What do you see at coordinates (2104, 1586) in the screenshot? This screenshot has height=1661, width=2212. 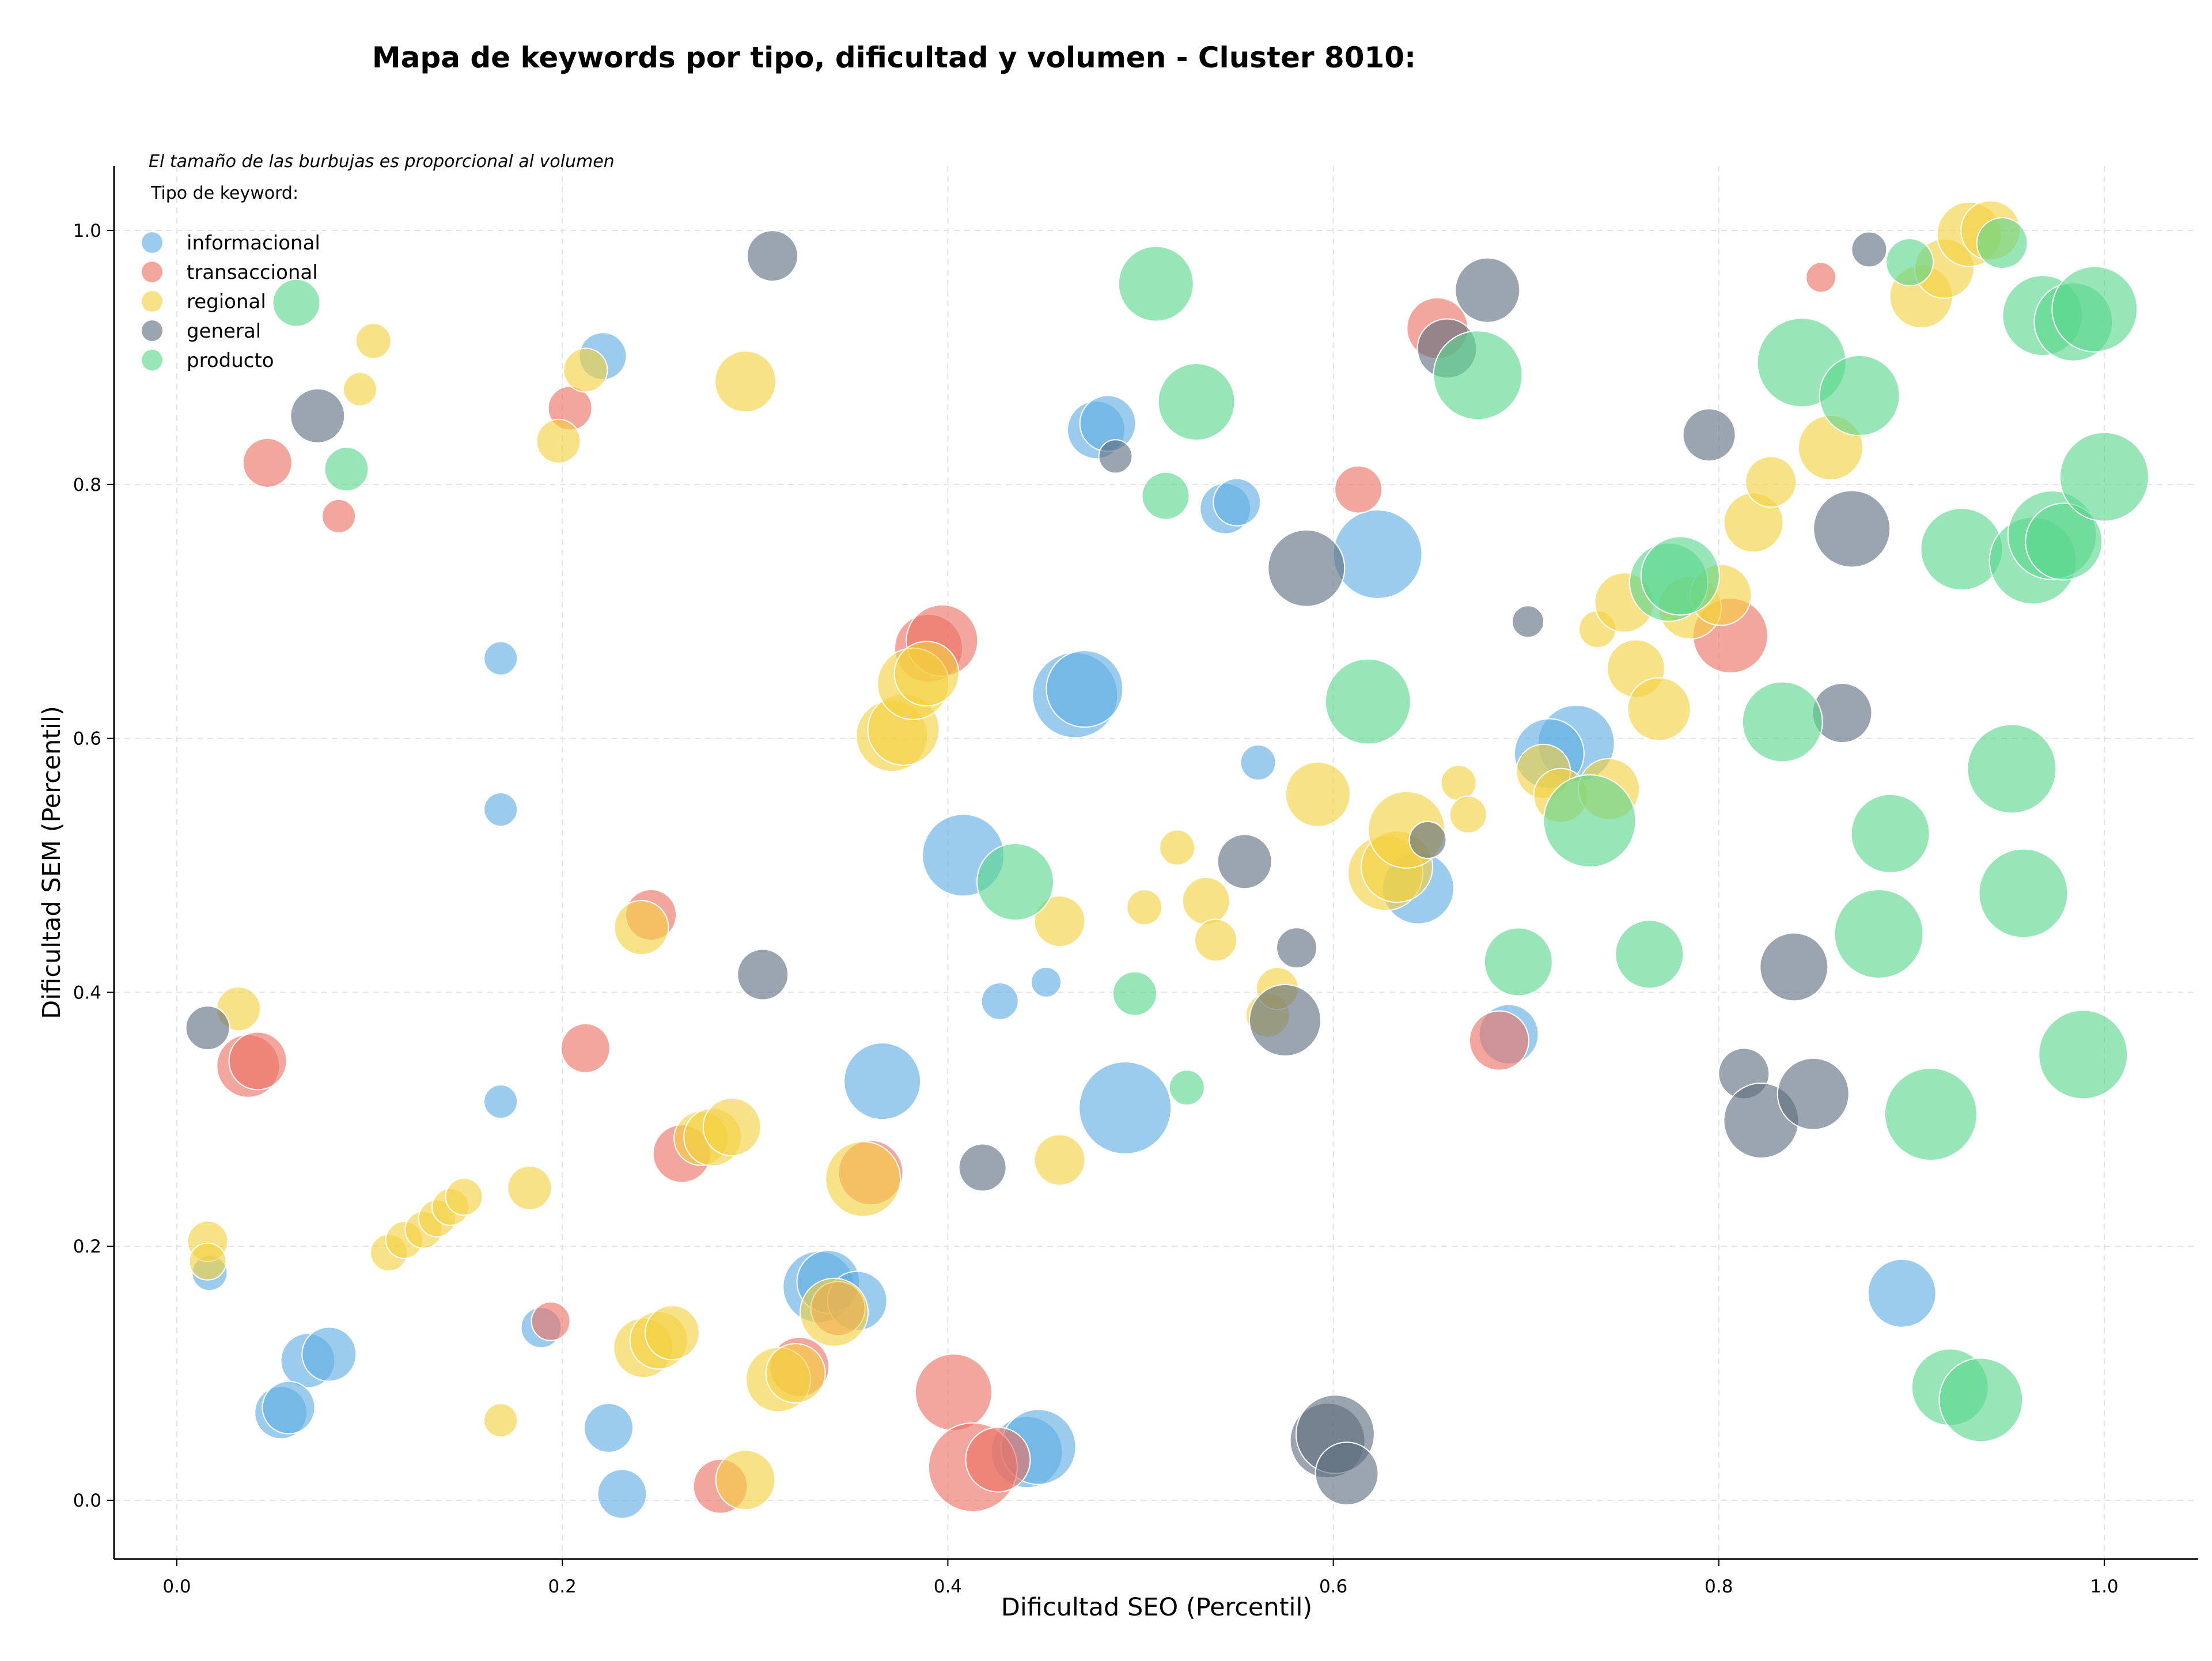 I see `x-tick-label: 1.0` at bounding box center [2104, 1586].